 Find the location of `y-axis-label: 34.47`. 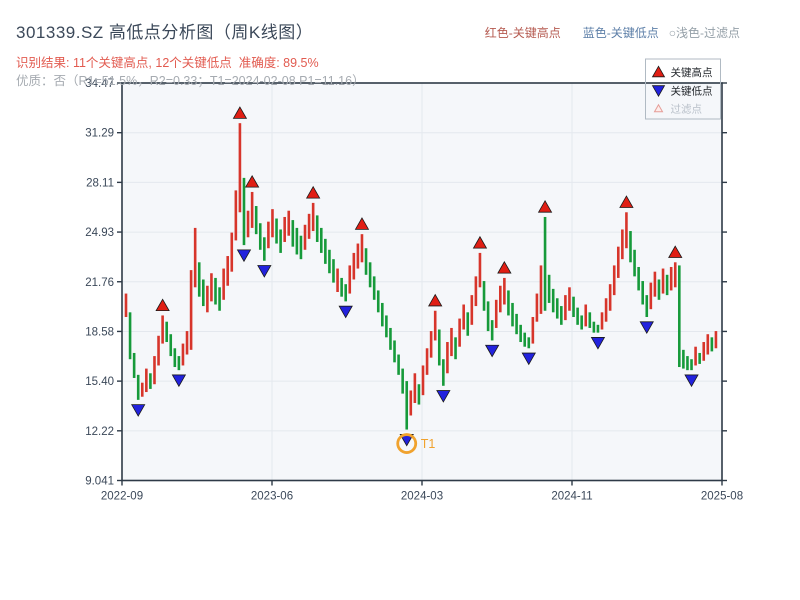

y-axis-label: 34.47 is located at coordinates (99, 84).